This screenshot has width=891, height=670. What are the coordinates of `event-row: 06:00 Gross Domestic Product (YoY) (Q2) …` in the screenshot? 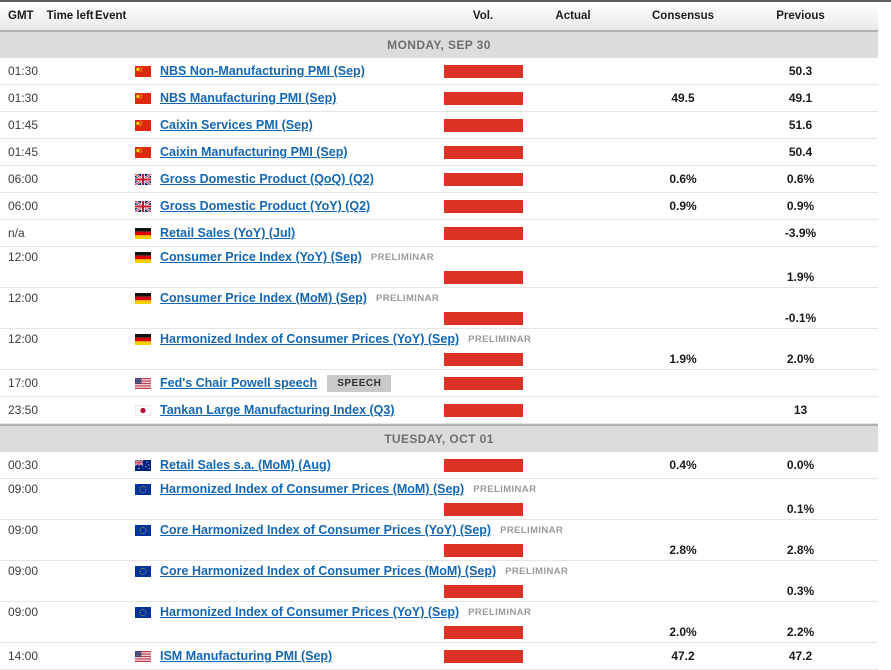 It's located at (439, 206).